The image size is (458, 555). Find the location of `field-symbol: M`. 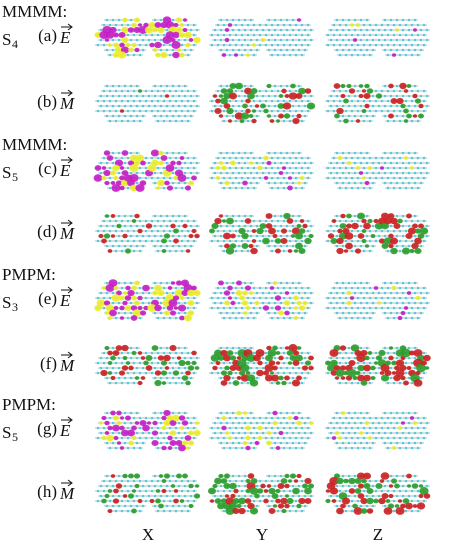

field-symbol: M is located at coordinates (67, 103).